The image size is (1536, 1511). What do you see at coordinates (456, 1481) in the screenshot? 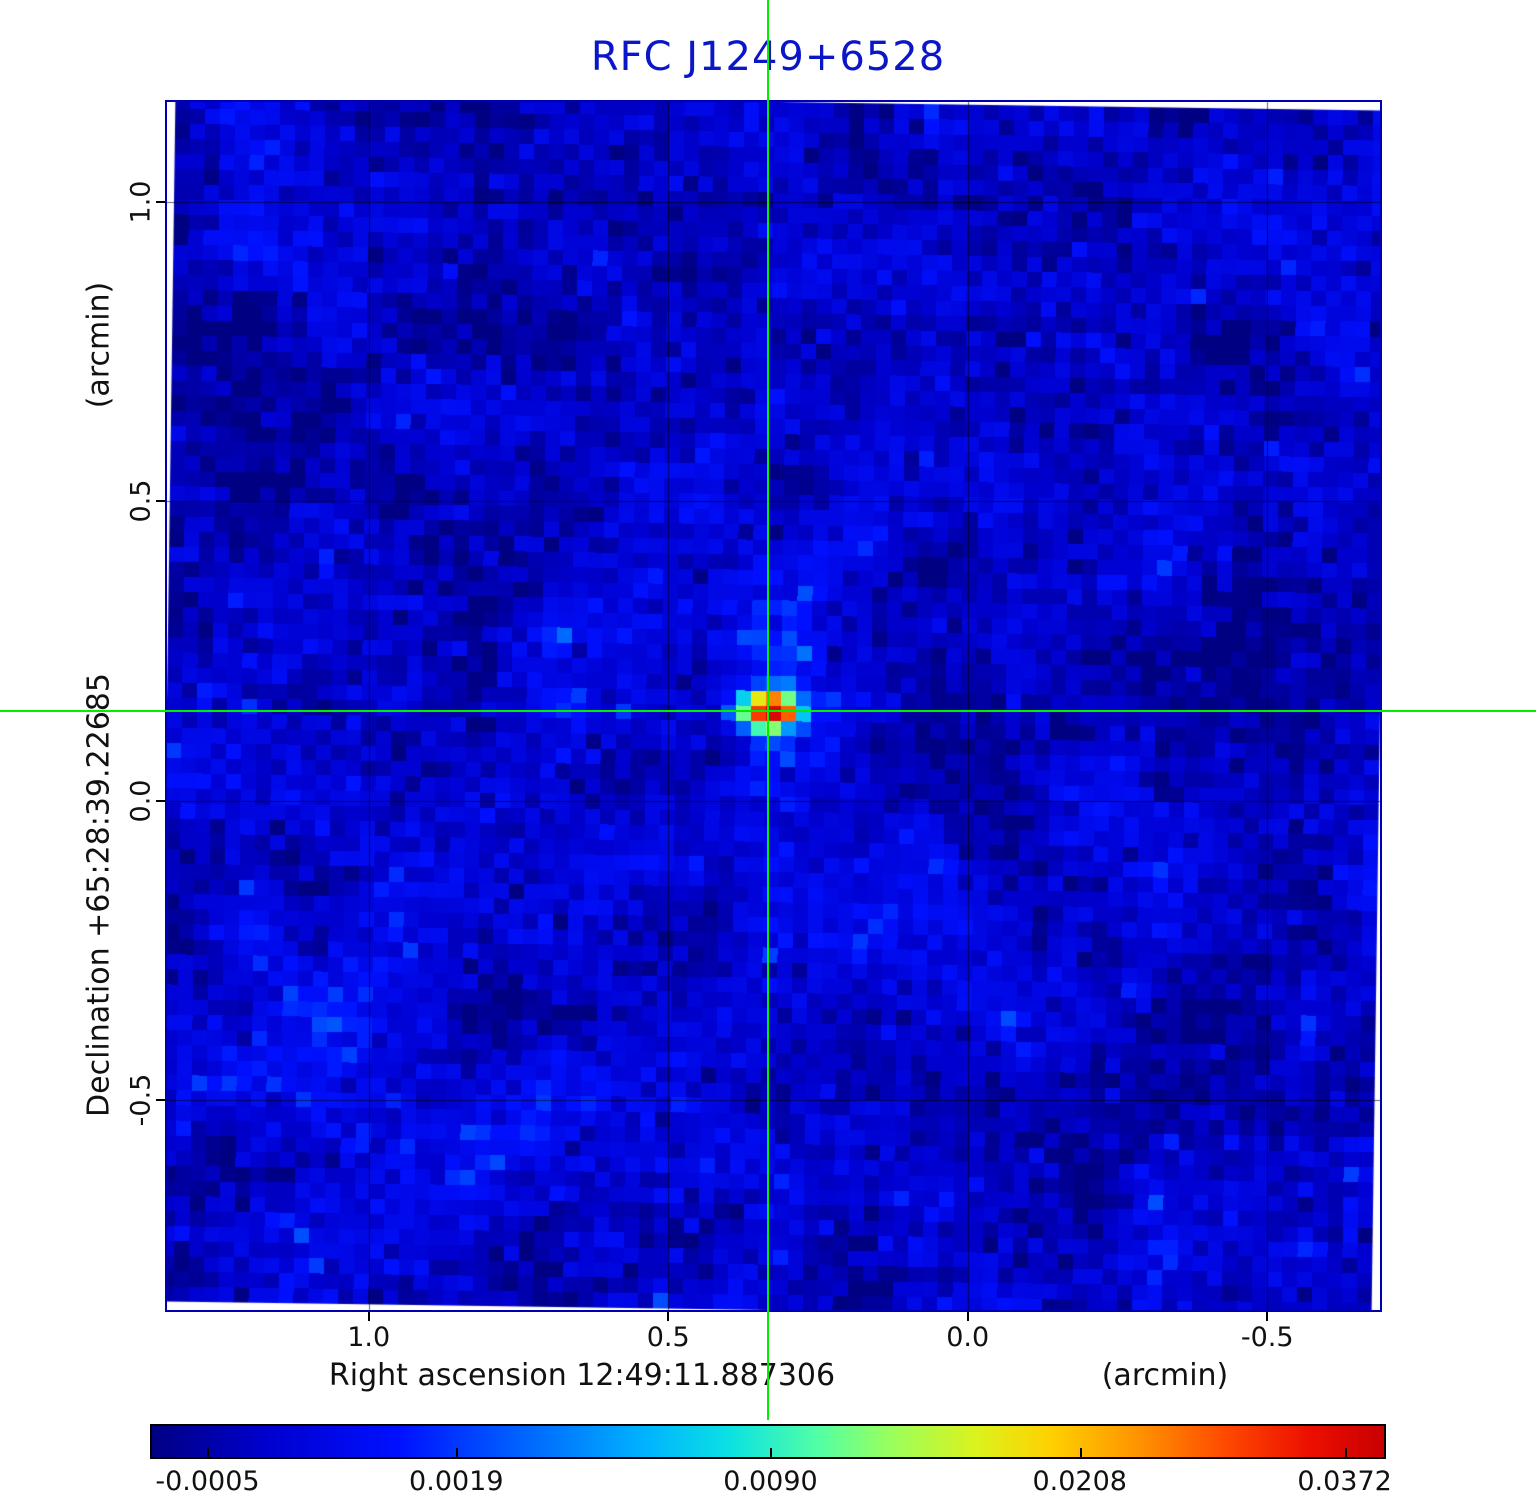
I see `colorbar-tick-label: 0.0019` at bounding box center [456, 1481].